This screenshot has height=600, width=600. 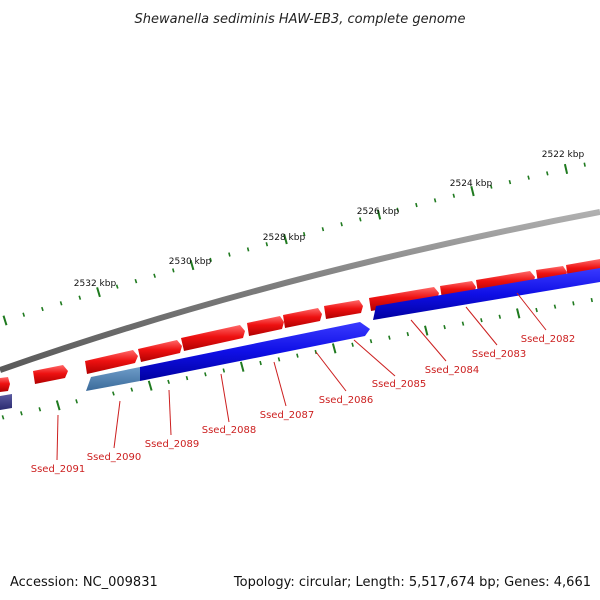 What do you see at coordinates (531, 311) in the screenshot?
I see `leader-line-2082` at bounding box center [531, 311].